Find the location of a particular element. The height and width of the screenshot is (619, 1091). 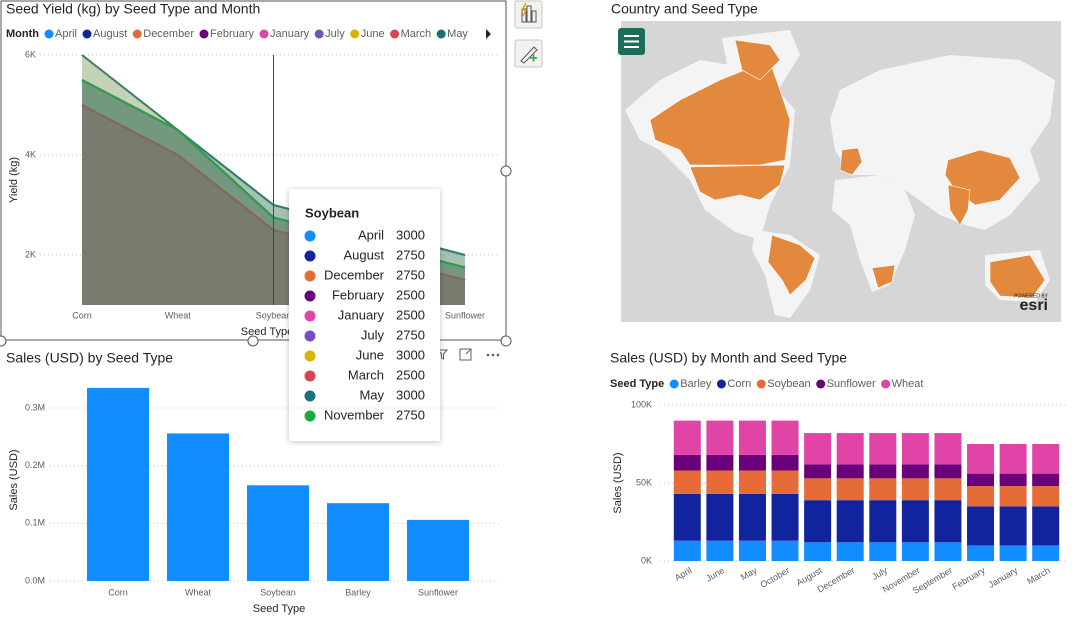

y-tick-label: 100K is located at coordinates (641, 404).